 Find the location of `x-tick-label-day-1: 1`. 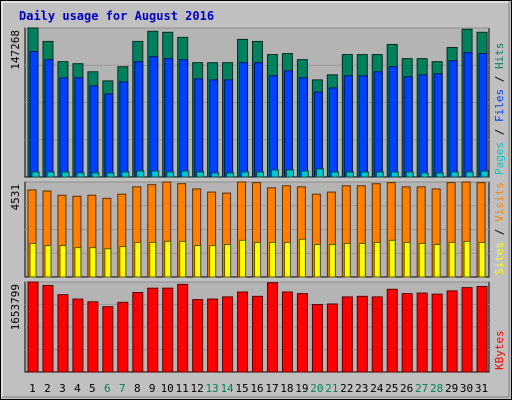

x-tick-label-day-1: 1 is located at coordinates (32, 388).